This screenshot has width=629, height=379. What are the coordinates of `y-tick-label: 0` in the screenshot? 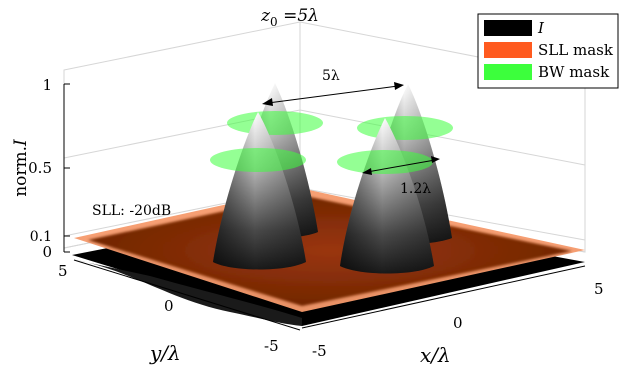 It's located at (169, 306).